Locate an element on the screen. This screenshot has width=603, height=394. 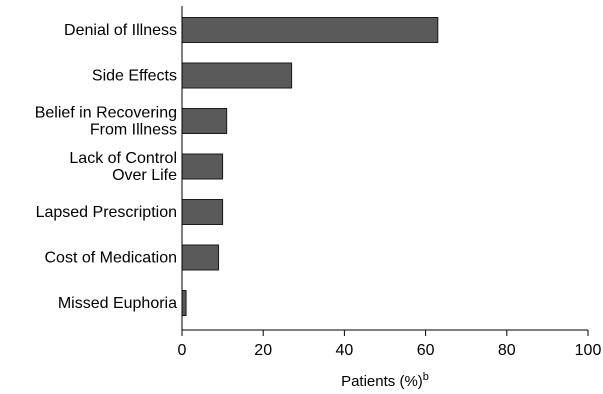
category-label-line: Cost of Medication is located at coordinates (110, 258).